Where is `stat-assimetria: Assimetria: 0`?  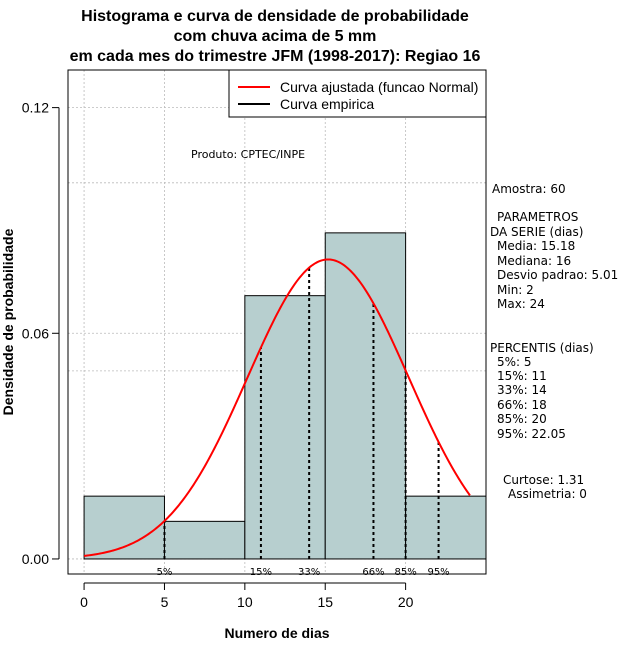 stat-assimetria: Assimetria: 0 is located at coordinates (547, 494).